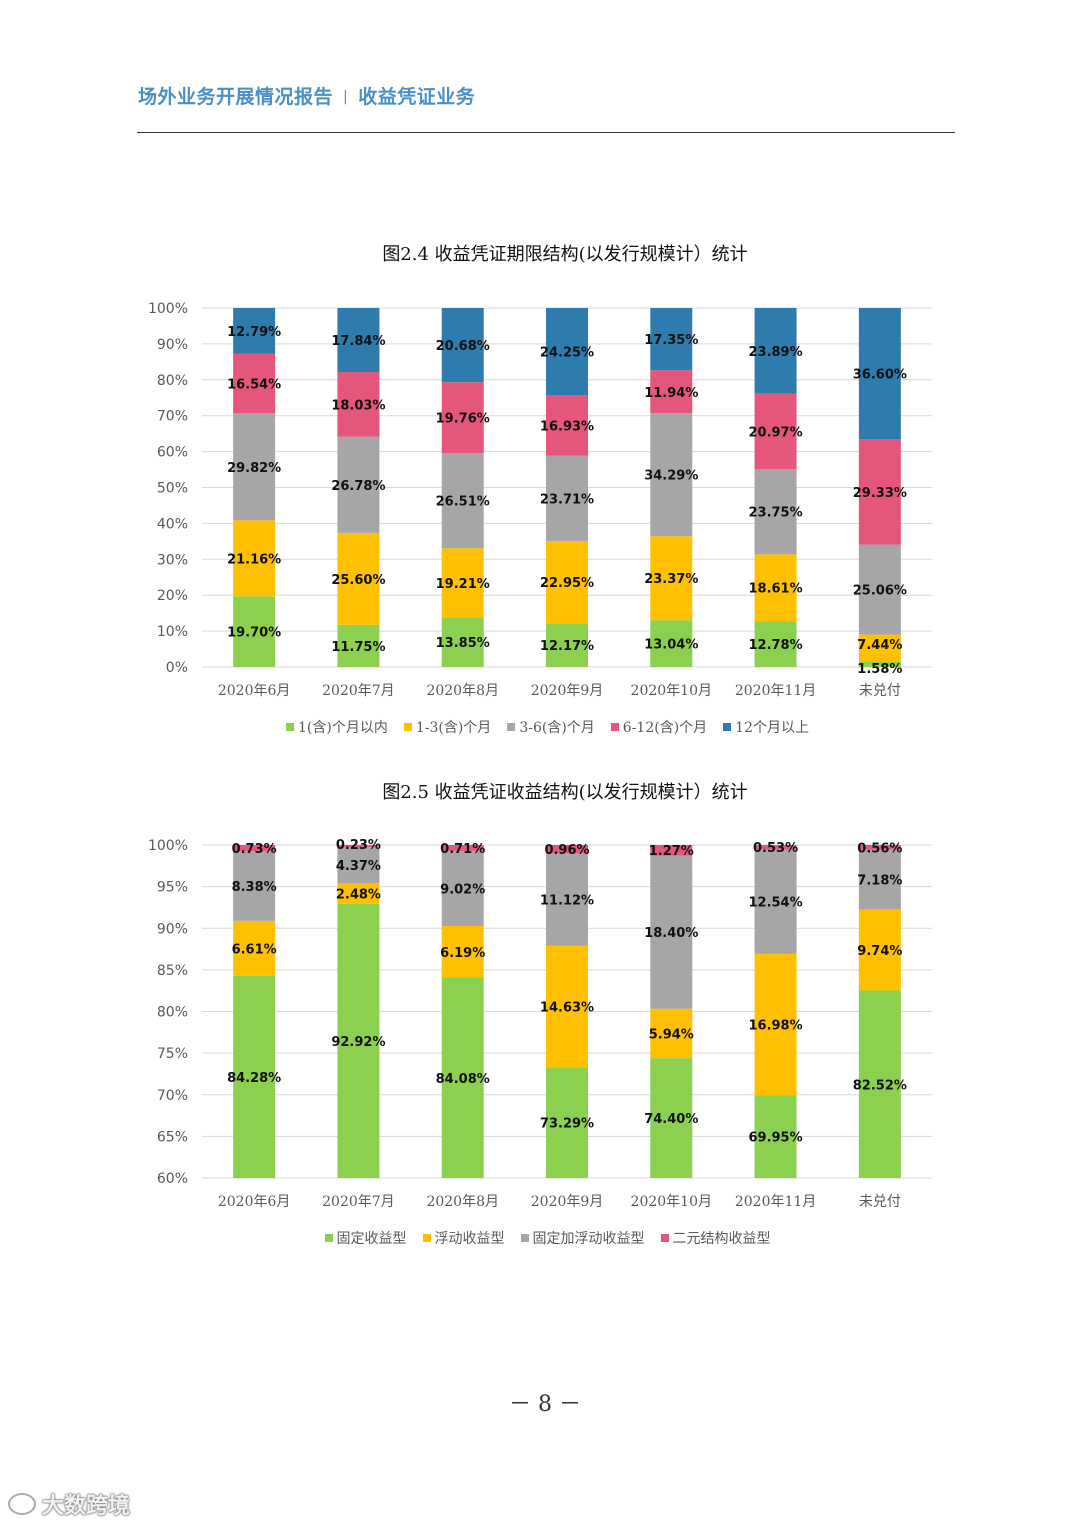 The width and height of the screenshot is (1080, 1527). I want to click on data-label: 12.17%, so click(567, 646).